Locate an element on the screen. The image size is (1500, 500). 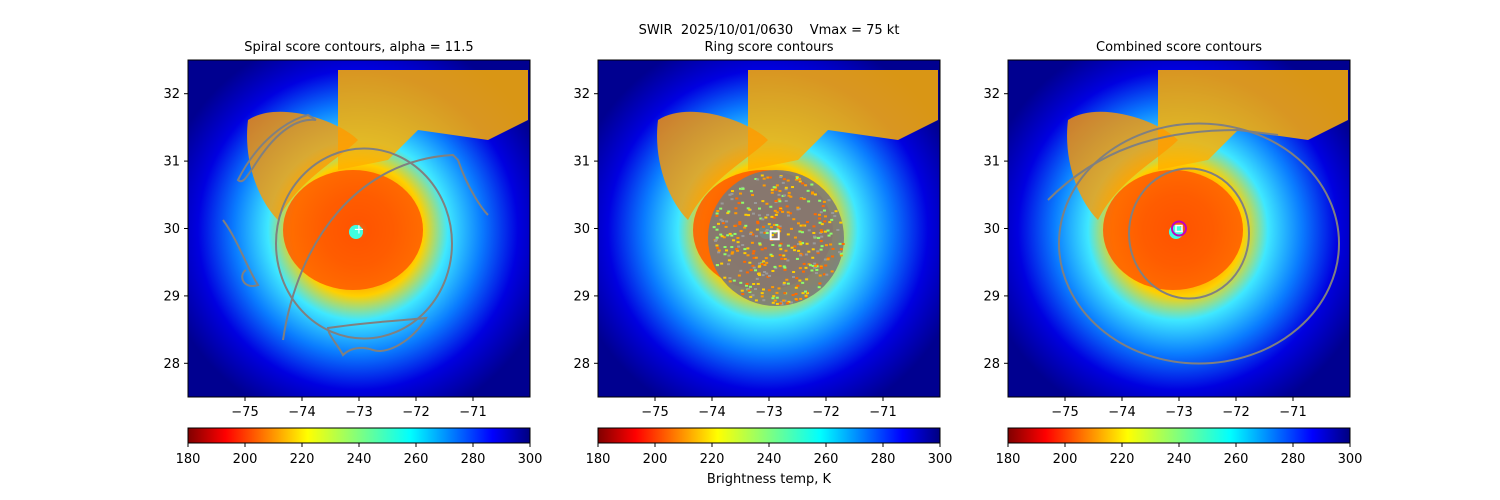
colorbar-combined: 180 200 220 240 260 280 300 is located at coordinates (1179, 435).